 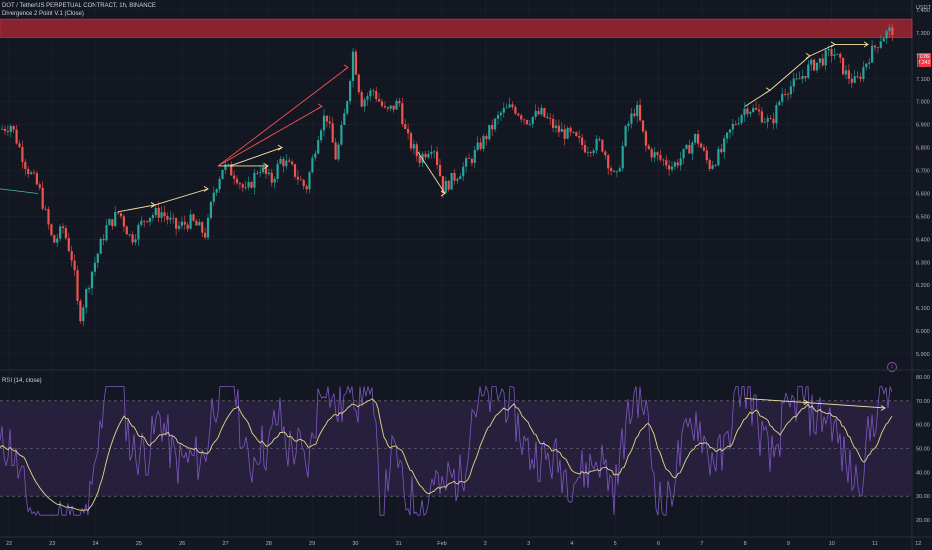 What do you see at coordinates (745, 544) in the screenshot?
I see `time-tick: 8` at bounding box center [745, 544].